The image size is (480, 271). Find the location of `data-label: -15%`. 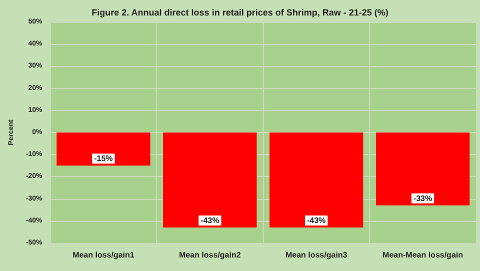

data-label: -15% is located at coordinates (103, 159).